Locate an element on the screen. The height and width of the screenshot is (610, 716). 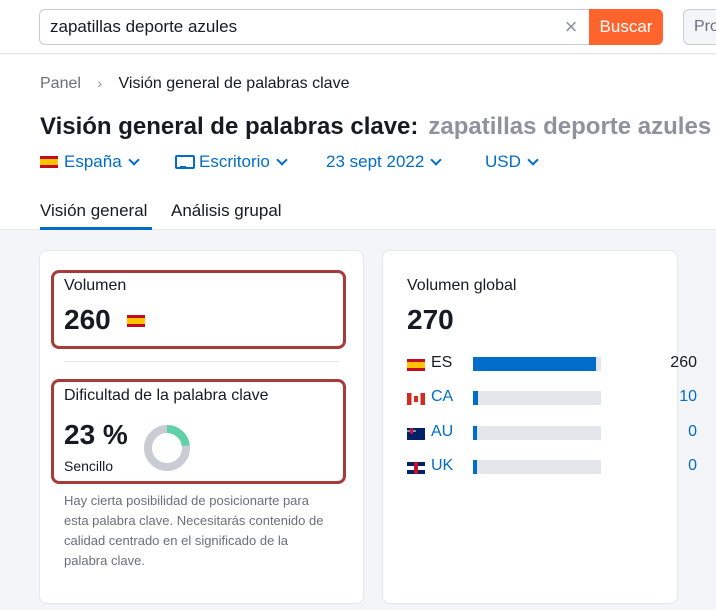
breadcrumb: Panel › Visión general de palabras clave is located at coordinates (194, 84).